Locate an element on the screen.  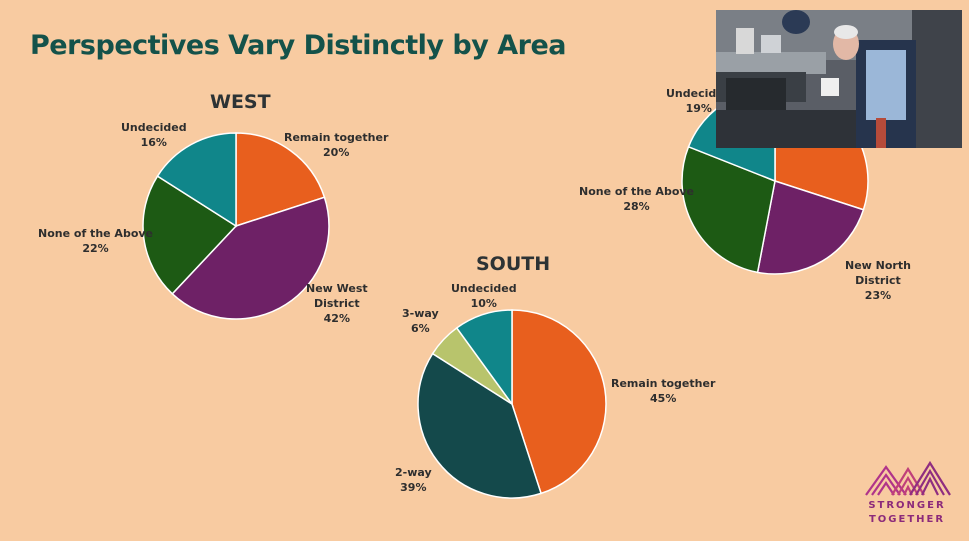
west-label-new-west-district: New West District 42% is located at coordinates (337, 303).